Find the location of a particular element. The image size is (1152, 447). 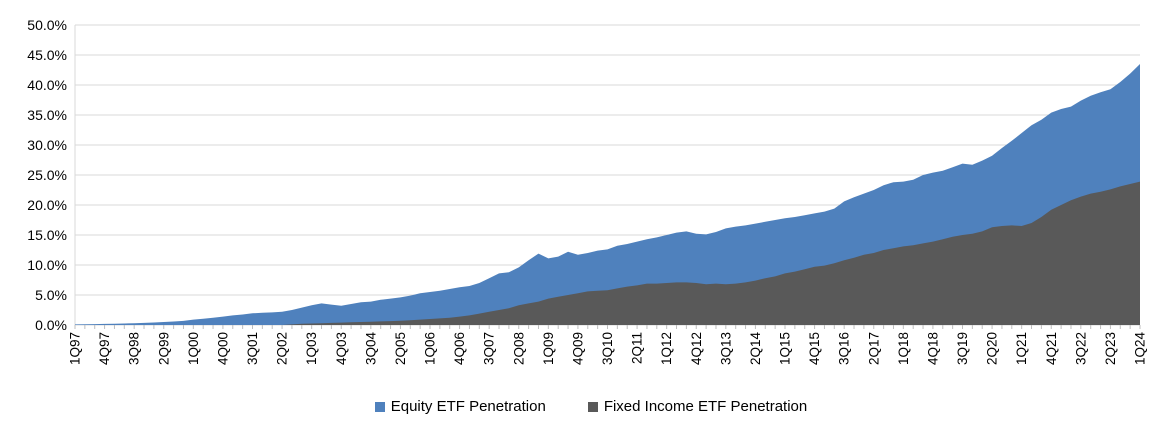

x-tick-label: 4Q15 is located at coordinates (814, 348).